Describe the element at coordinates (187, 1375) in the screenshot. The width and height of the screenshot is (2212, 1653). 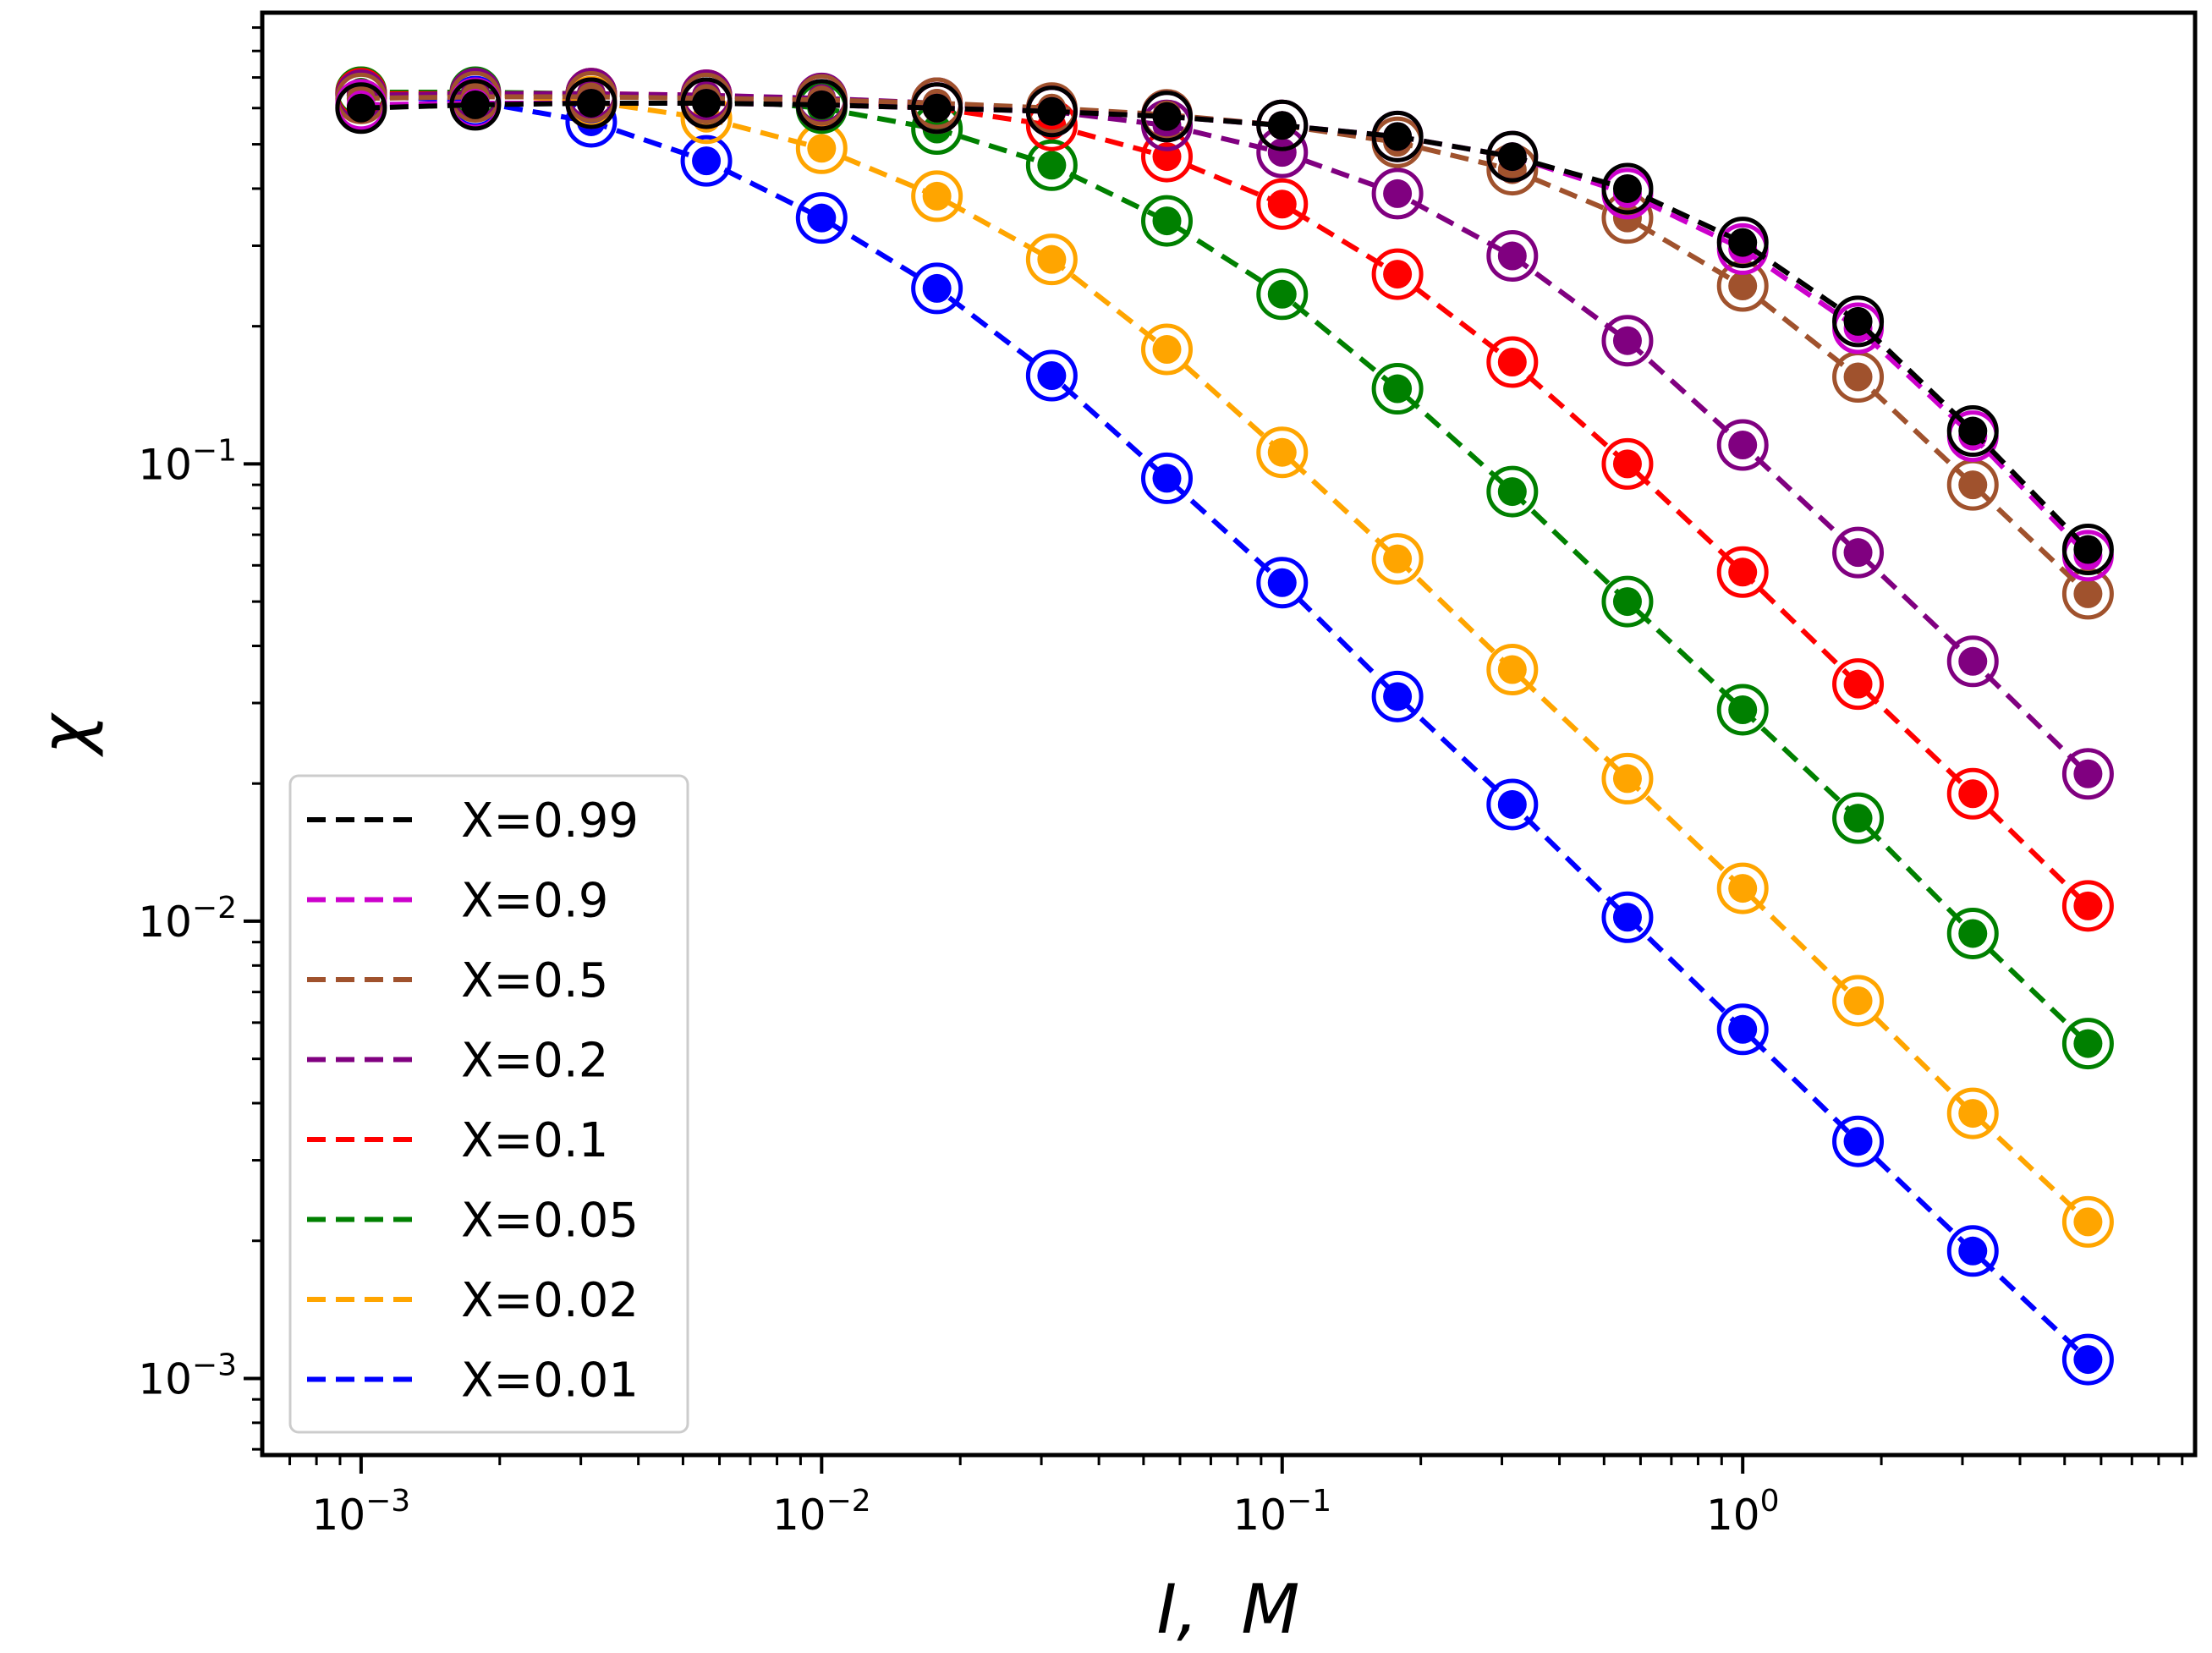
I see `y-tick-label: 10⁻³` at that location.